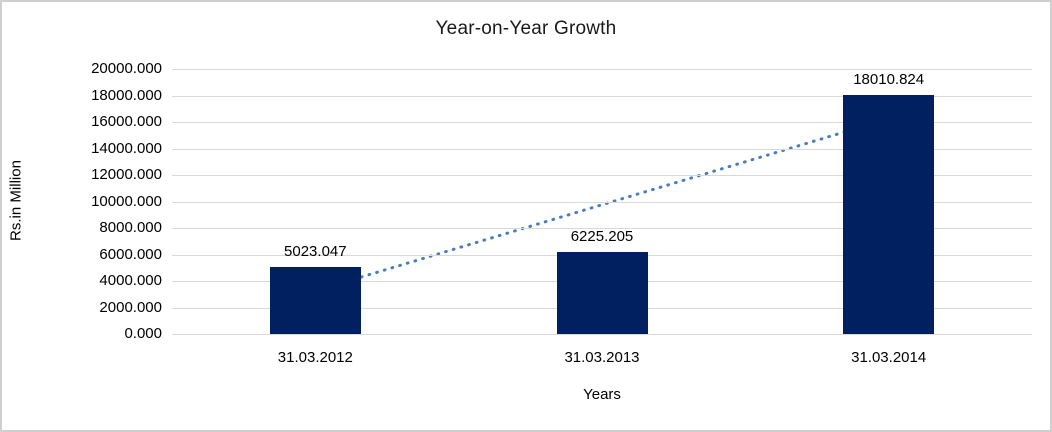 This screenshot has width=1052, height=432. What do you see at coordinates (889, 214) in the screenshot?
I see `bar-31.03.2014` at bounding box center [889, 214].